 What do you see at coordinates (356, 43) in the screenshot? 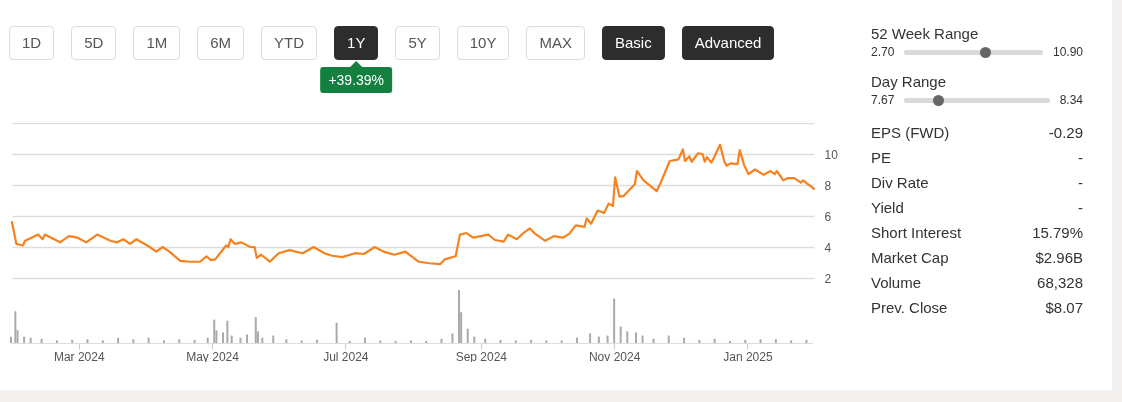
I see `text: 1Y` at bounding box center [356, 43].